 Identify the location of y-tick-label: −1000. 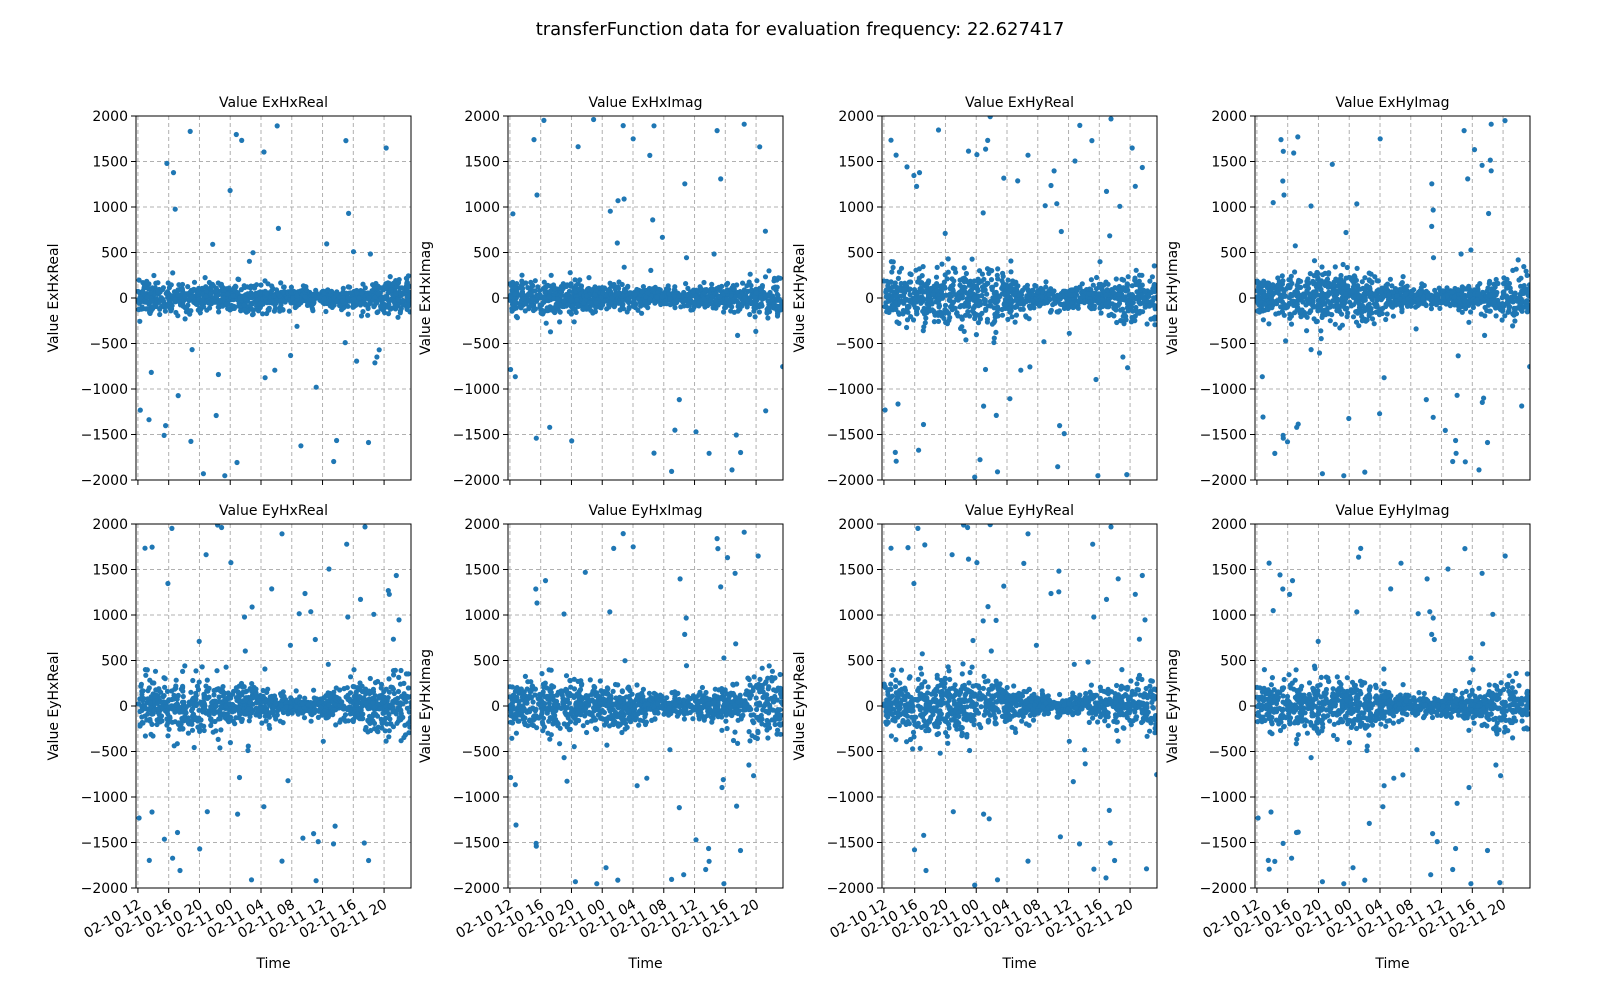
(476, 390).